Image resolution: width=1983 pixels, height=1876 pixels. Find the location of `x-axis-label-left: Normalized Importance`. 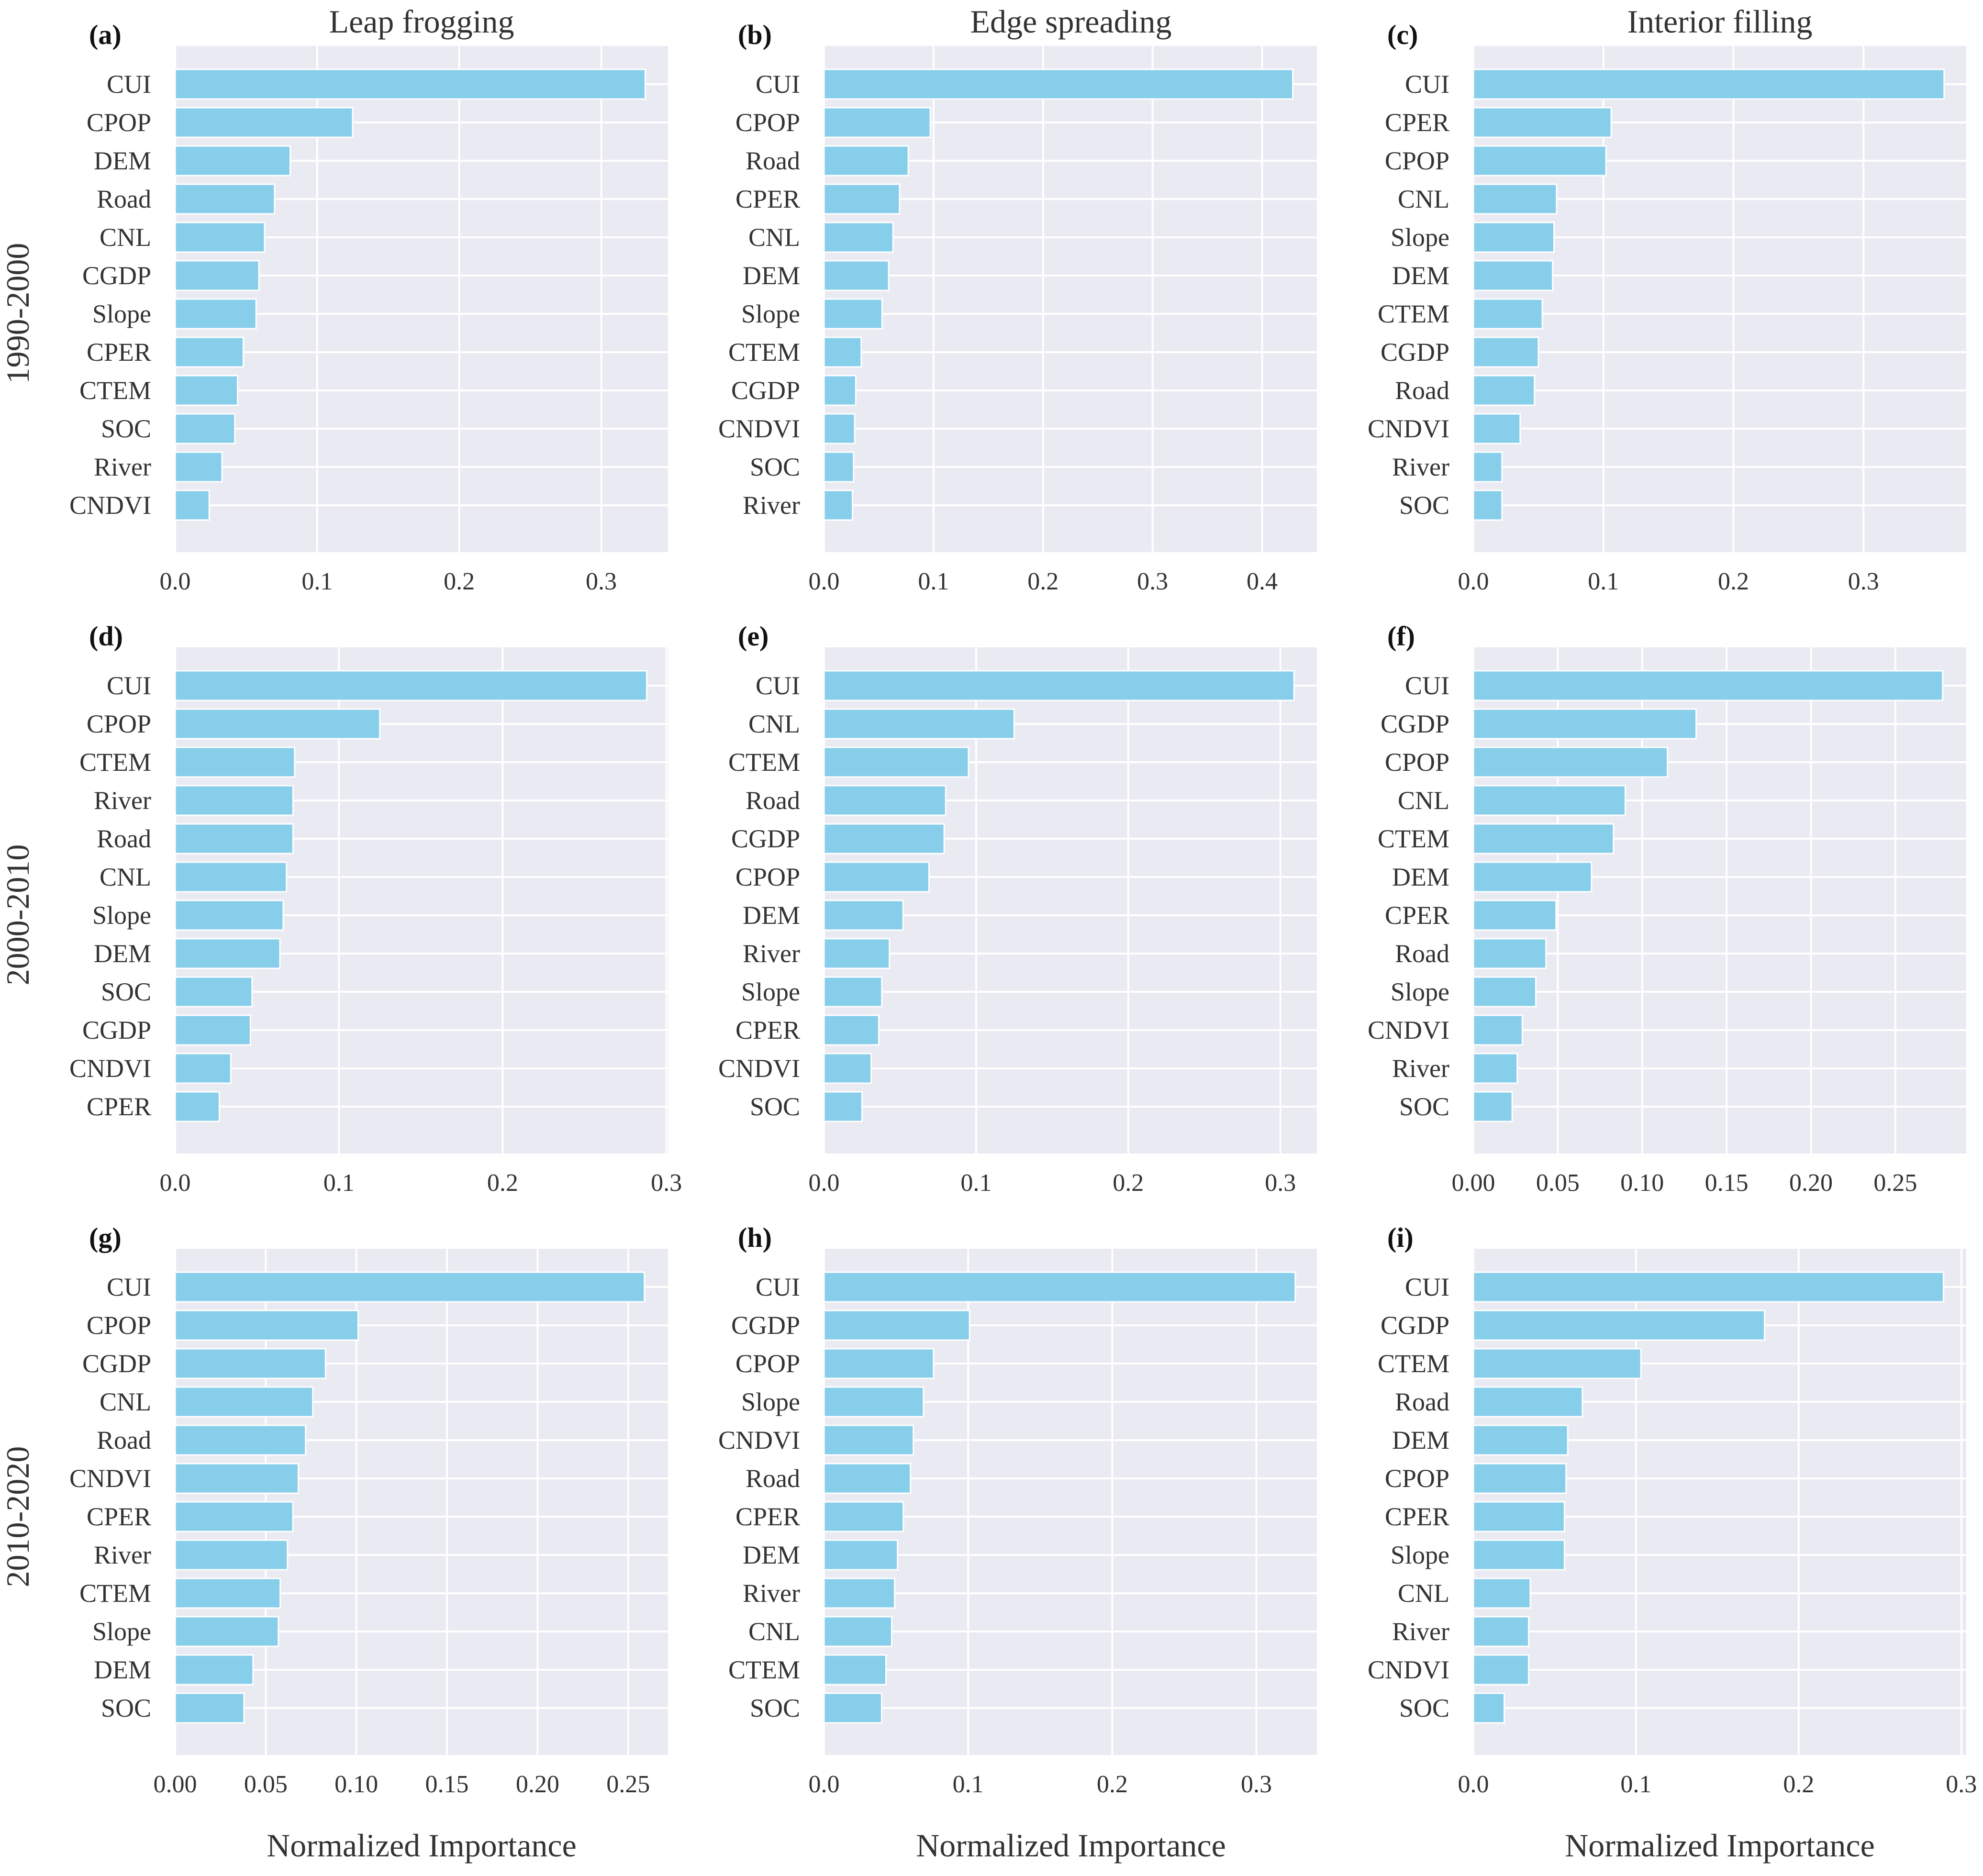

x-axis-label-left: Normalized Importance is located at coordinates (422, 1845).